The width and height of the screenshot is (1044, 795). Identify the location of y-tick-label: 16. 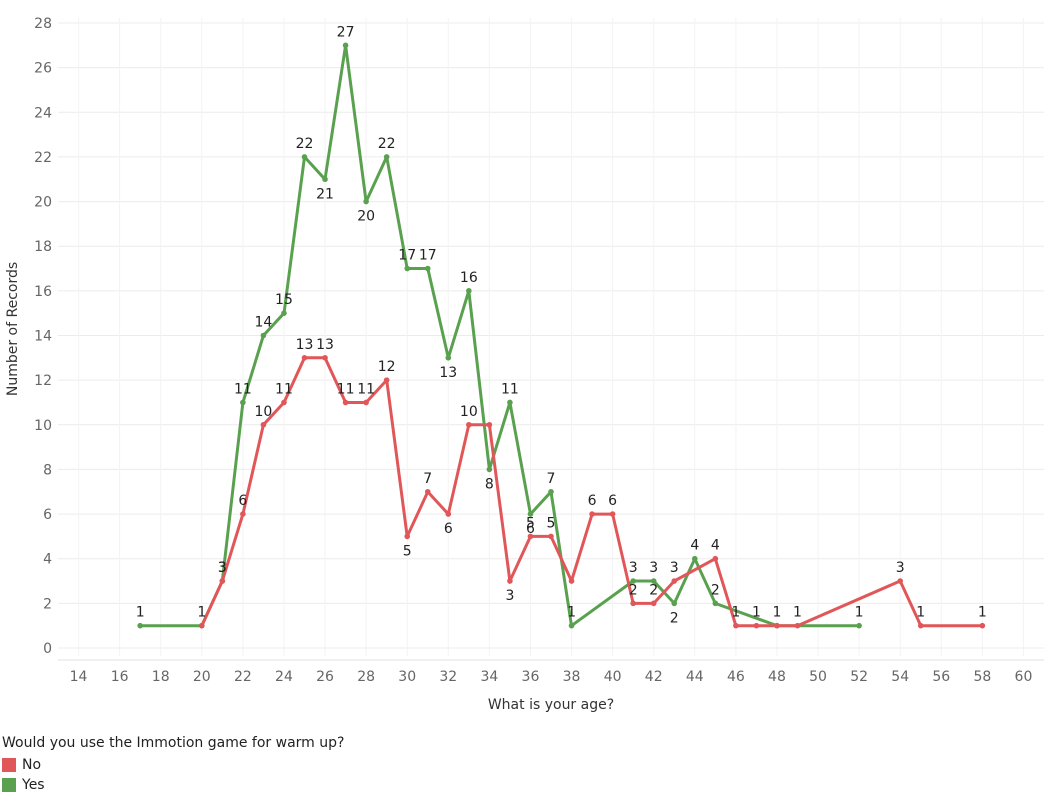
(43, 292).